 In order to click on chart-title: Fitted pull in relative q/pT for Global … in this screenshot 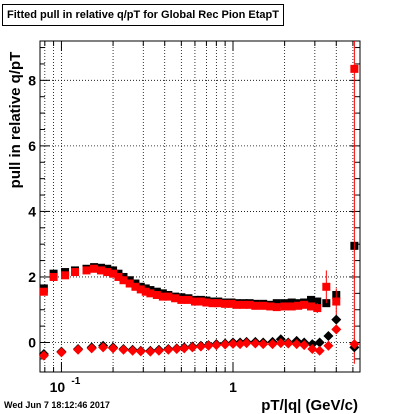, I will do `click(143, 15)`.